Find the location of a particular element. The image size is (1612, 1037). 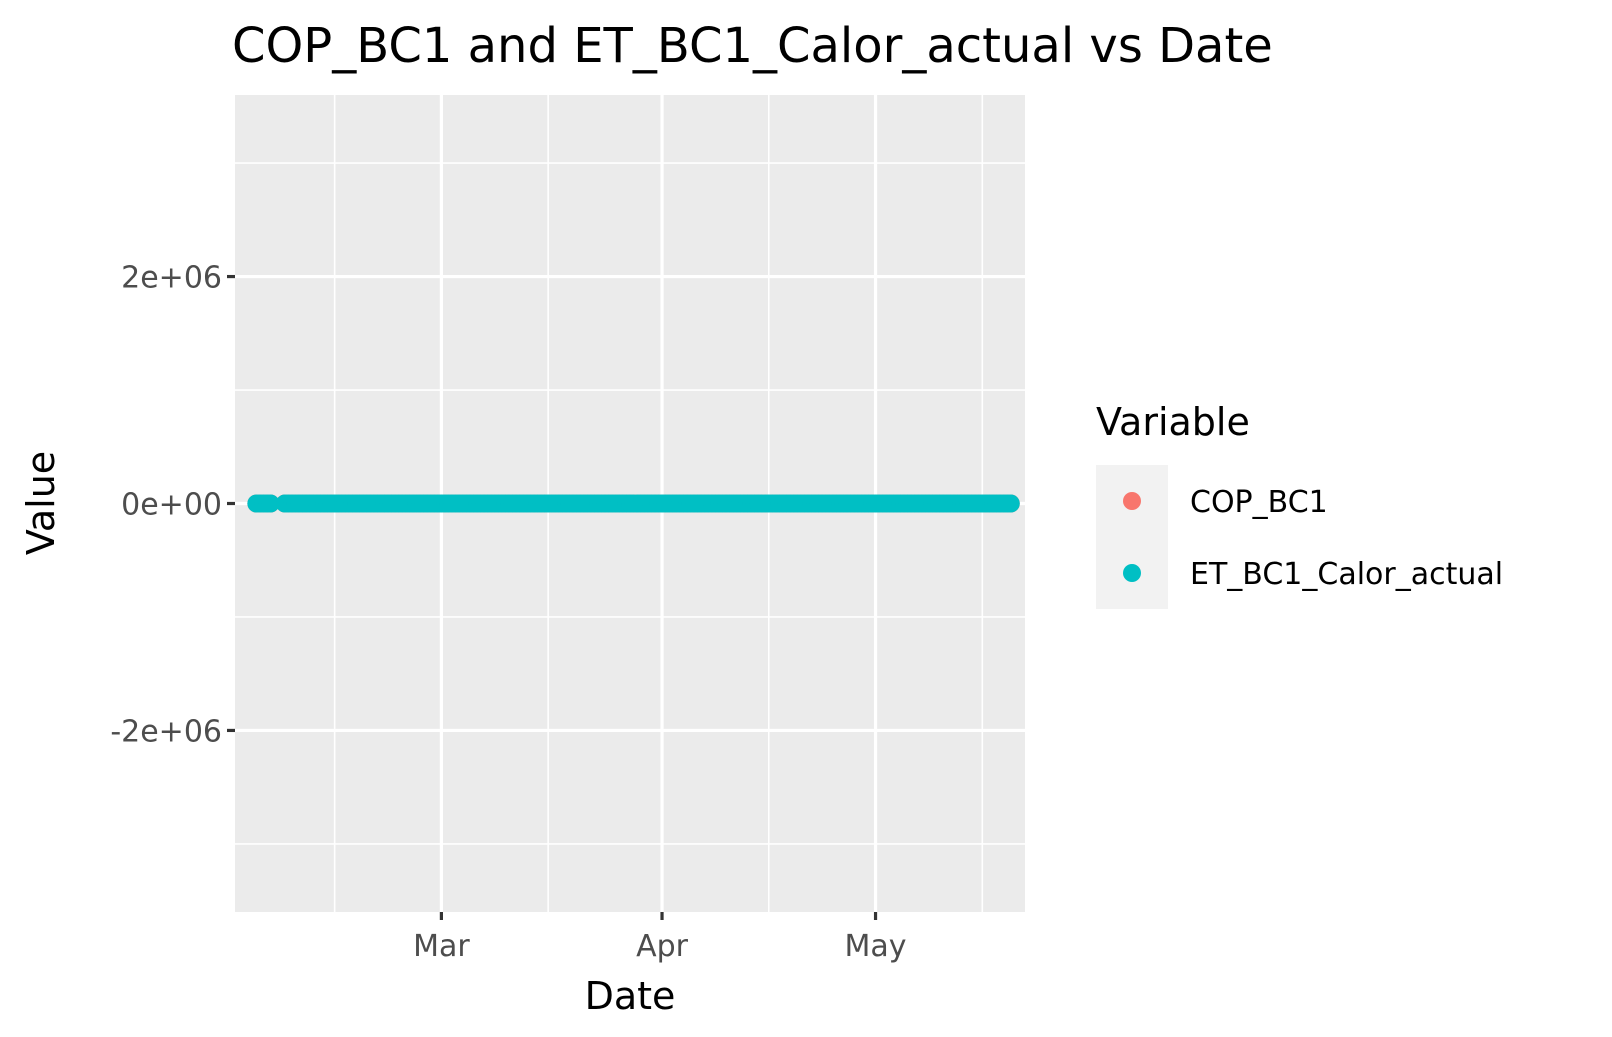

x-axis: Mar Apr May is located at coordinates (660, 938).